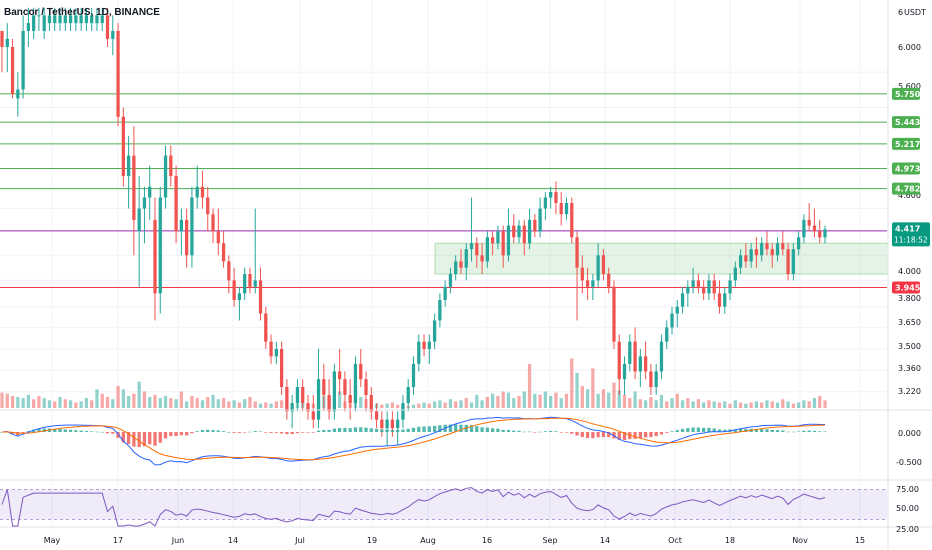  I want to click on time-tick-label: 16, so click(487, 540).